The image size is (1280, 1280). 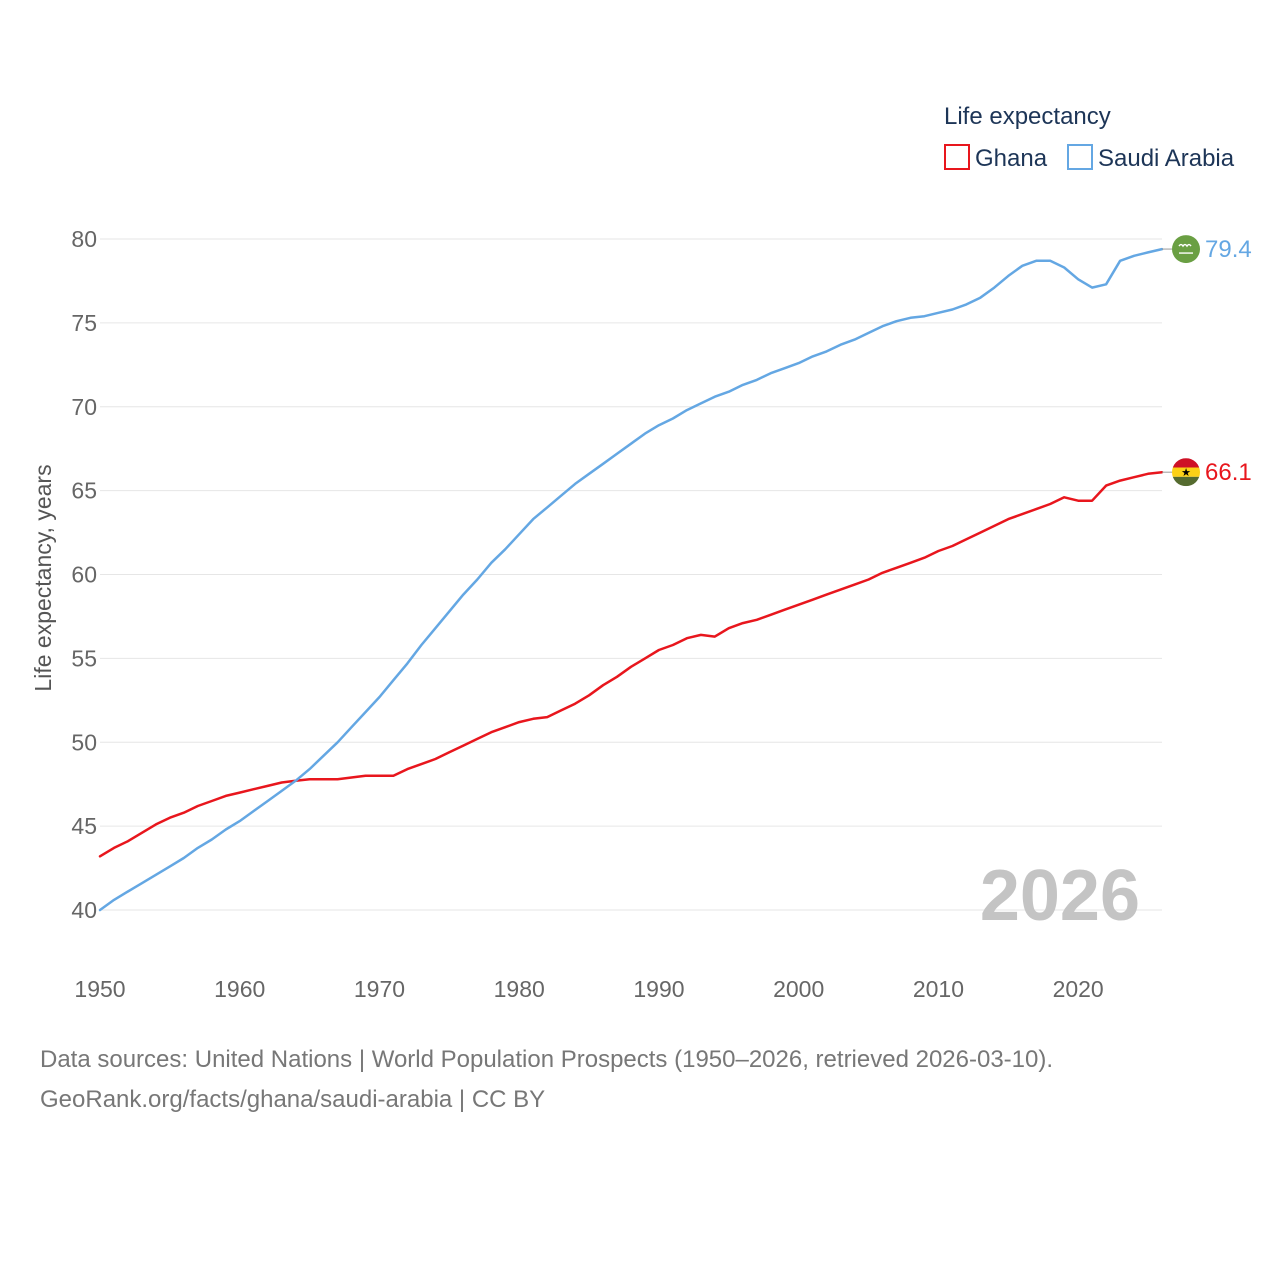 What do you see at coordinates (588, 989) in the screenshot?
I see `x-axis-ticks: 1950 1960 1970 1980 1990 2000 2010 2020` at bounding box center [588, 989].